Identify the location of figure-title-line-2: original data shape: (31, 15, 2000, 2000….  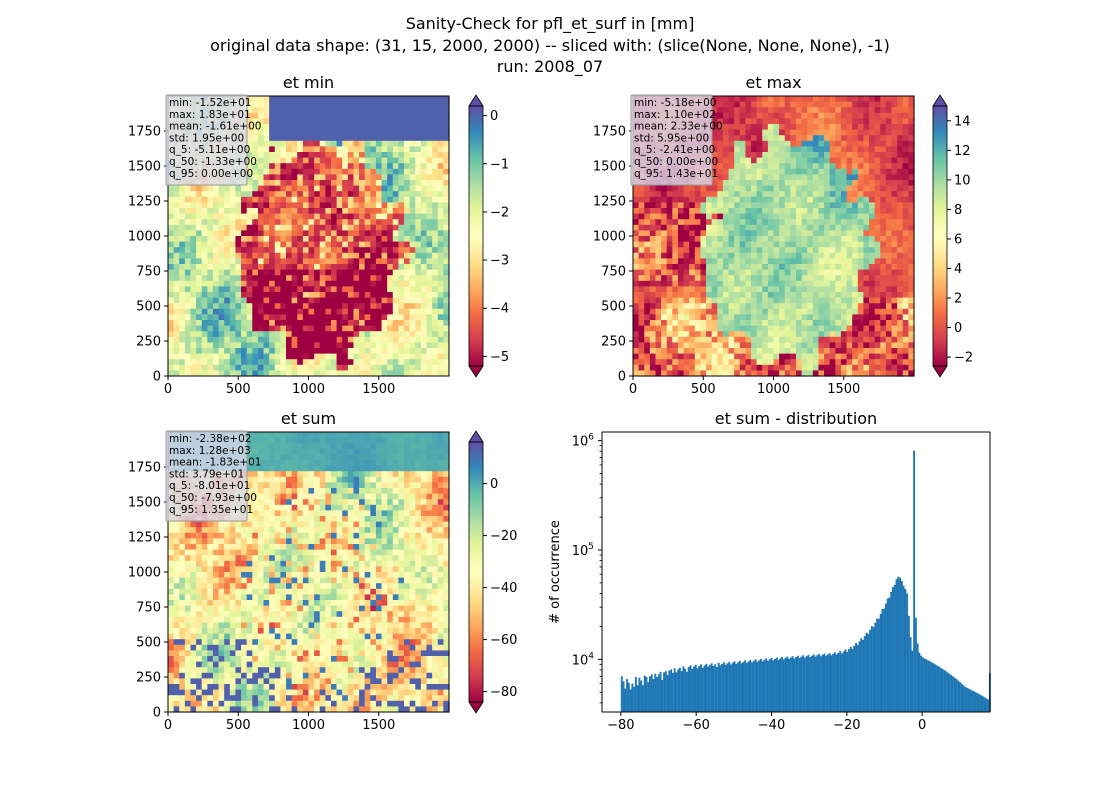
(550, 45).